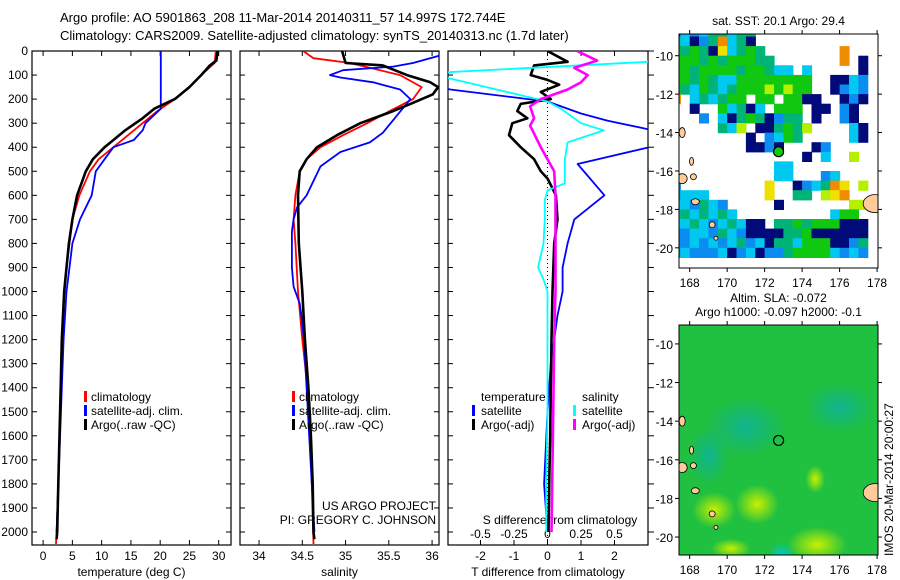 This screenshot has width=900, height=580. Describe the element at coordinates (538, 292) in the screenshot. I see `series-line-temperature-argo-adj-` at that location.